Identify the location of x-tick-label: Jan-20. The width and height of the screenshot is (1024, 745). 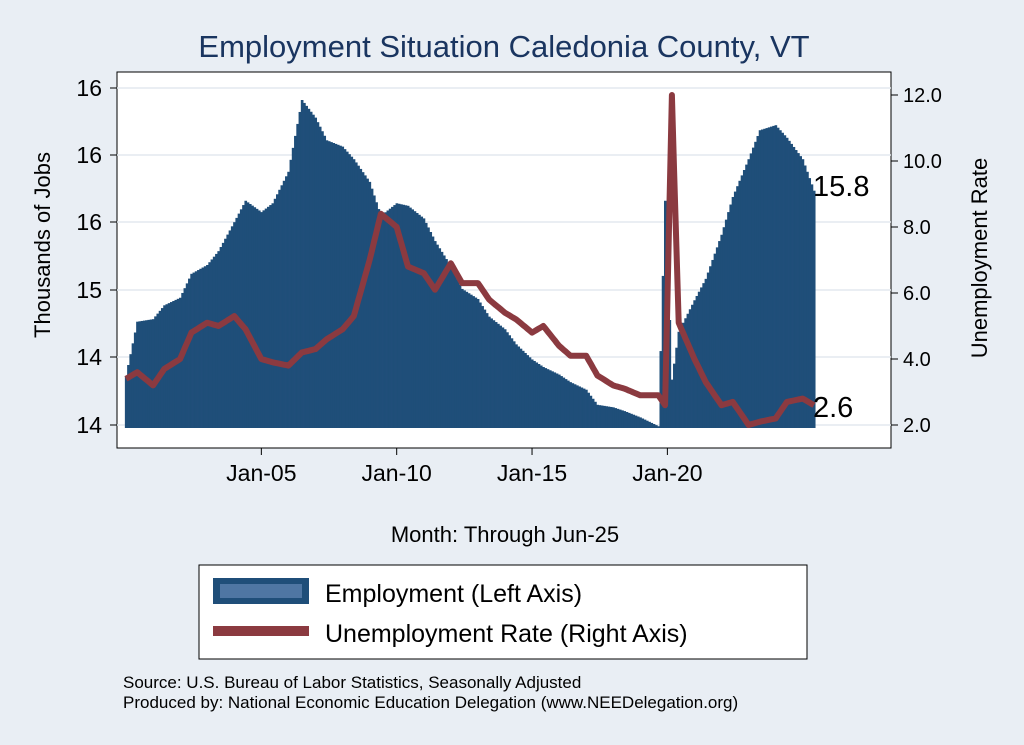
(667, 473).